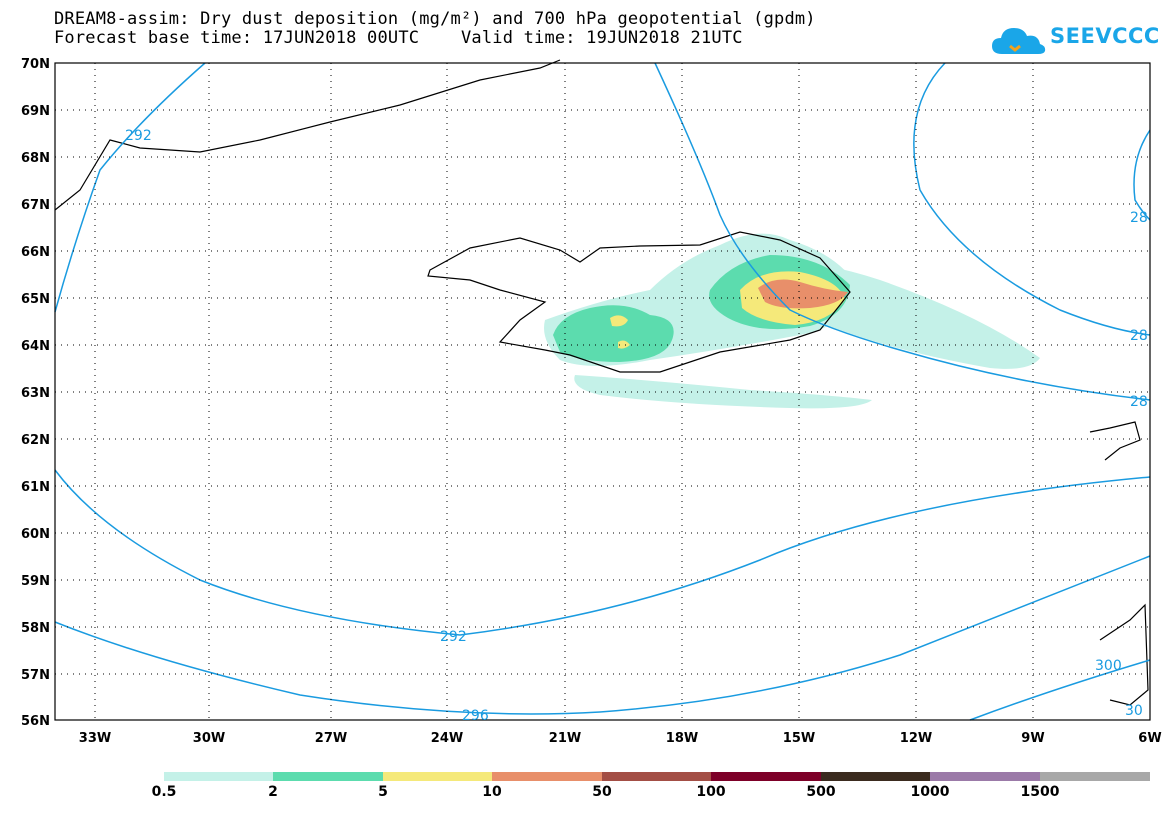 Image resolution: width=1175 pixels, height=815 pixels. Describe the element at coordinates (916, 738) in the screenshot. I see `lon-label: 12W` at that location.